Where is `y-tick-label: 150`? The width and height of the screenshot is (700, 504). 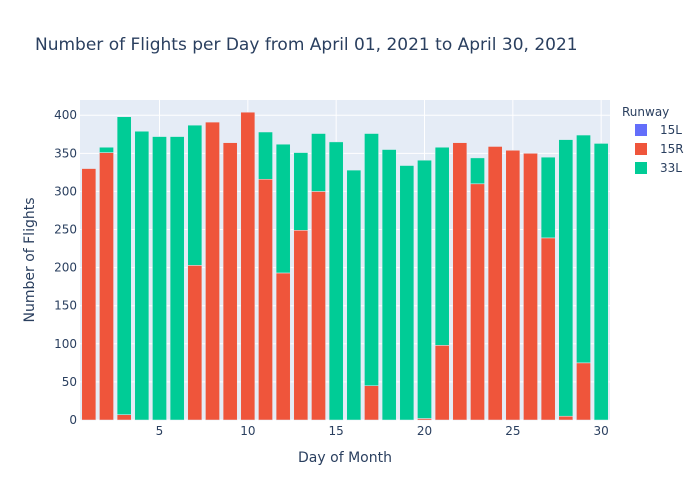
y-tick-label: 150 is located at coordinates (65, 306).